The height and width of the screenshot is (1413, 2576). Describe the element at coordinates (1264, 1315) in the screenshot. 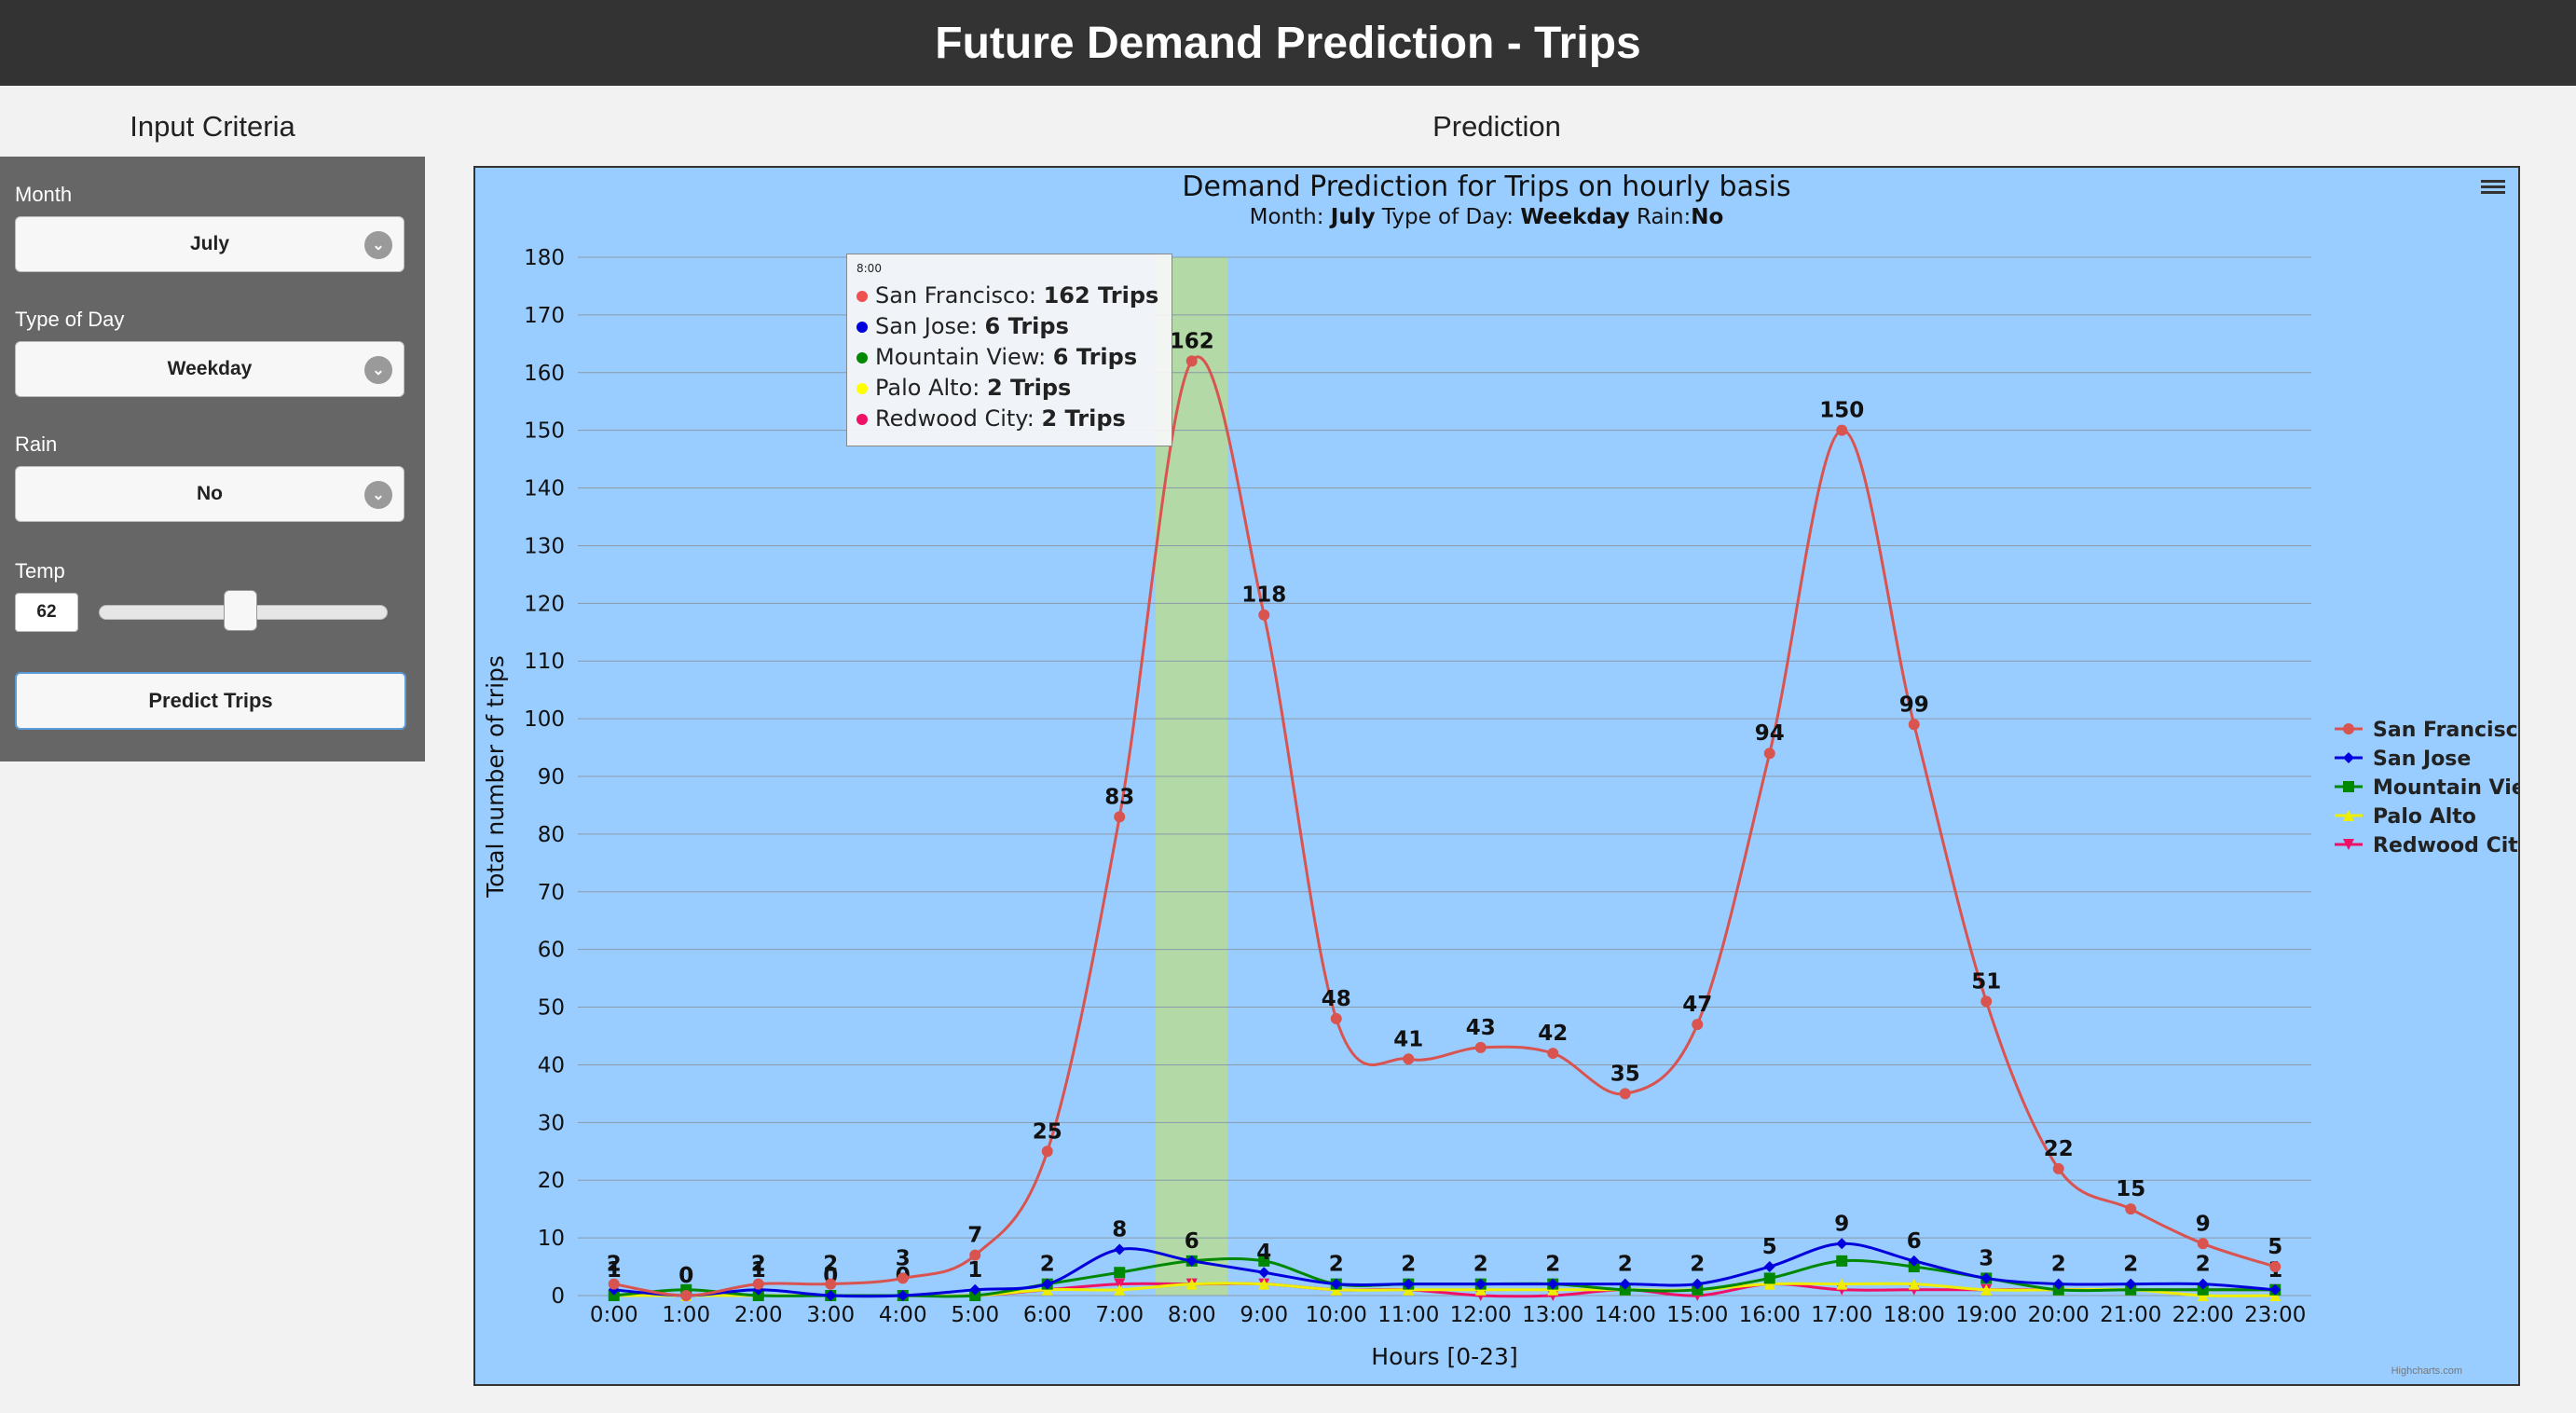

I see `x-tick-label: 9:00` at that location.